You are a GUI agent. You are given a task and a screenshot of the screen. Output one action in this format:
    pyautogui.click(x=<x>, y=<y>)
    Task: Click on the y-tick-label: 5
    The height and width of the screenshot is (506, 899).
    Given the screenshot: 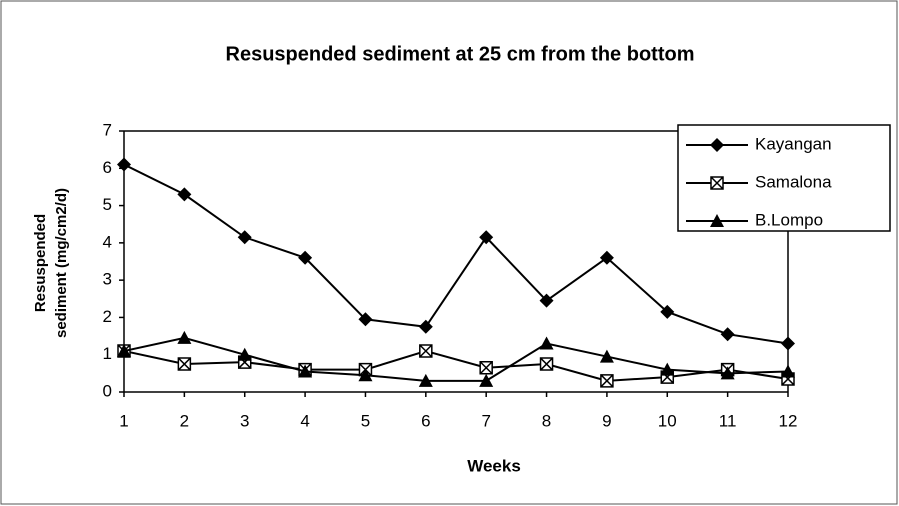 What is the action you would take?
    pyautogui.click(x=107, y=204)
    